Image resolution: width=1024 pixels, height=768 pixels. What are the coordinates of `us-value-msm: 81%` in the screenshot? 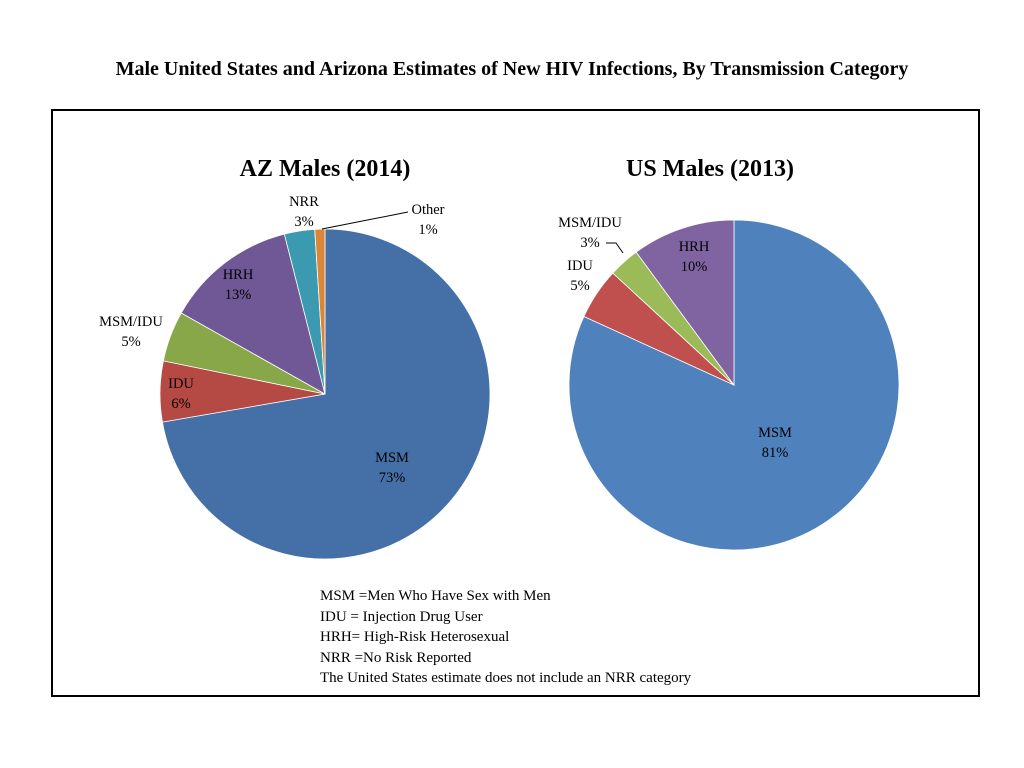 It's located at (775, 453).